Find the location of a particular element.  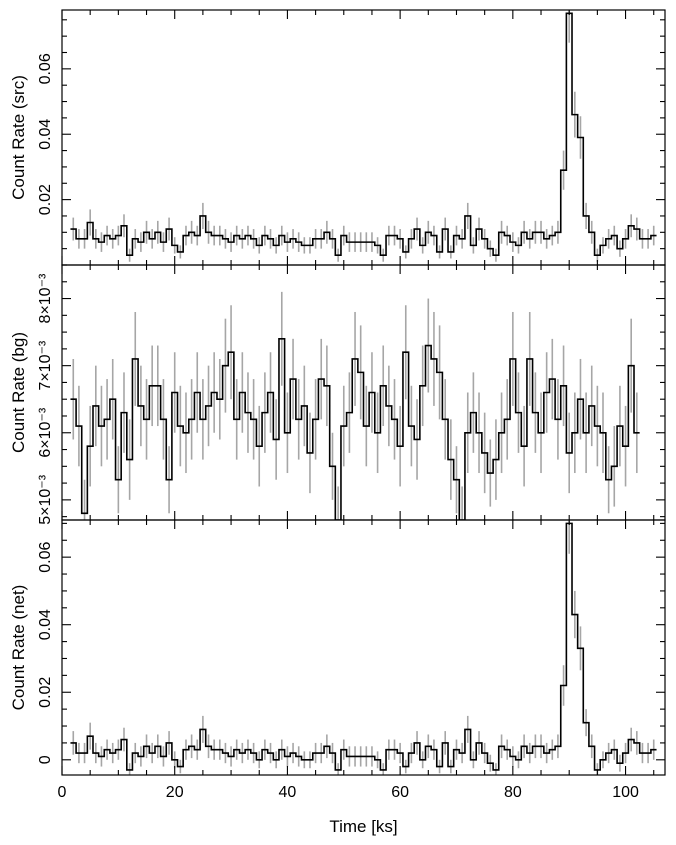

x-tick-label: 0 is located at coordinates (62, 792).